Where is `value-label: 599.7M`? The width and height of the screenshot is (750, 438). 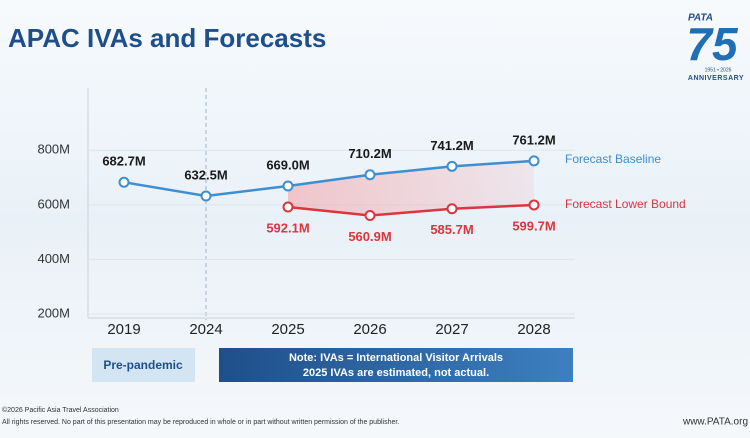 value-label: 599.7M is located at coordinates (533, 225).